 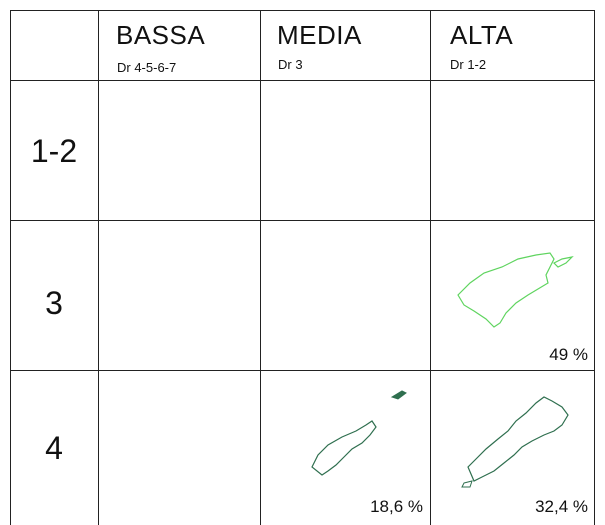 What do you see at coordinates (515, 442) in the screenshot?
I see `map-outline-row4-alta` at bounding box center [515, 442].